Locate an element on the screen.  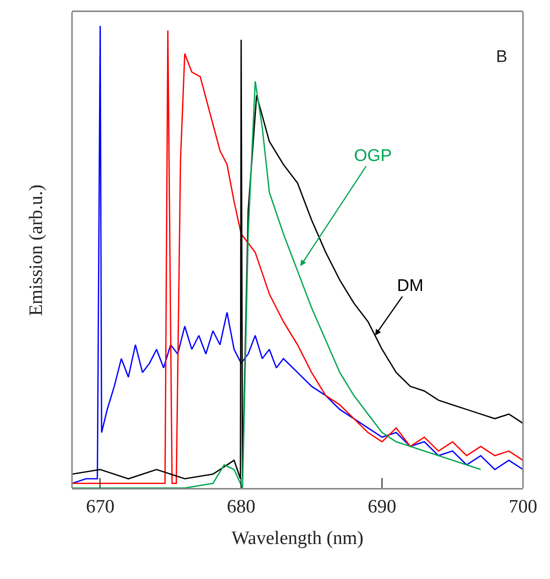
annotation: B is located at coordinates (502, 56).